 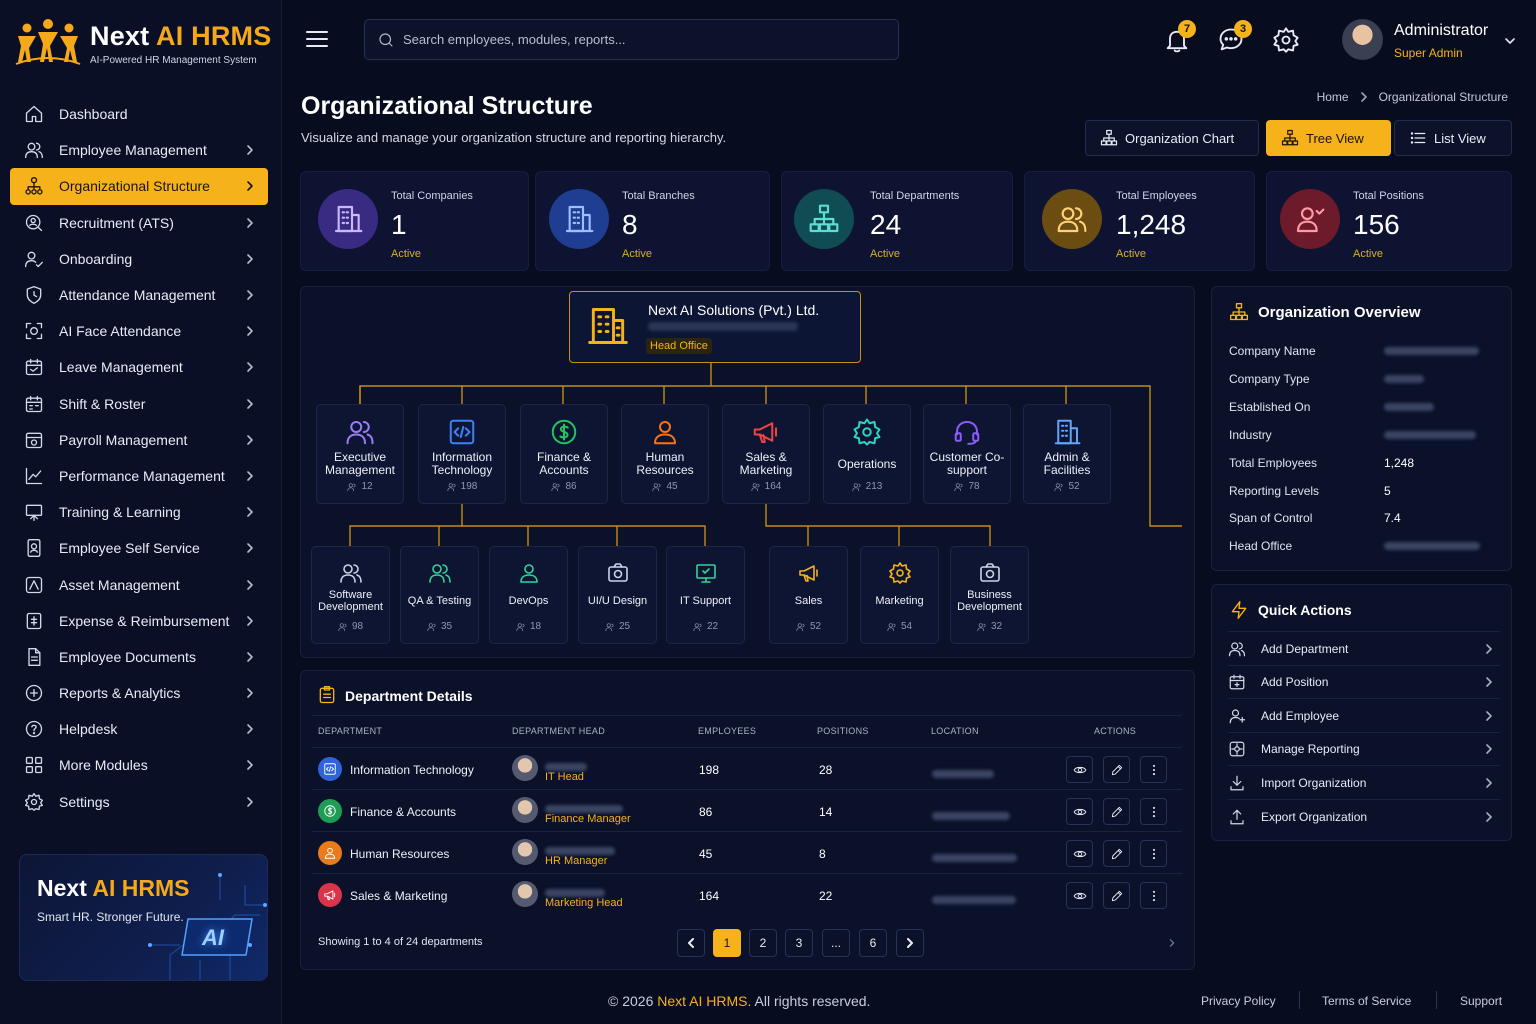 What do you see at coordinates (899, 595) in the screenshot?
I see `sub-department-node: Marketing 54` at bounding box center [899, 595].